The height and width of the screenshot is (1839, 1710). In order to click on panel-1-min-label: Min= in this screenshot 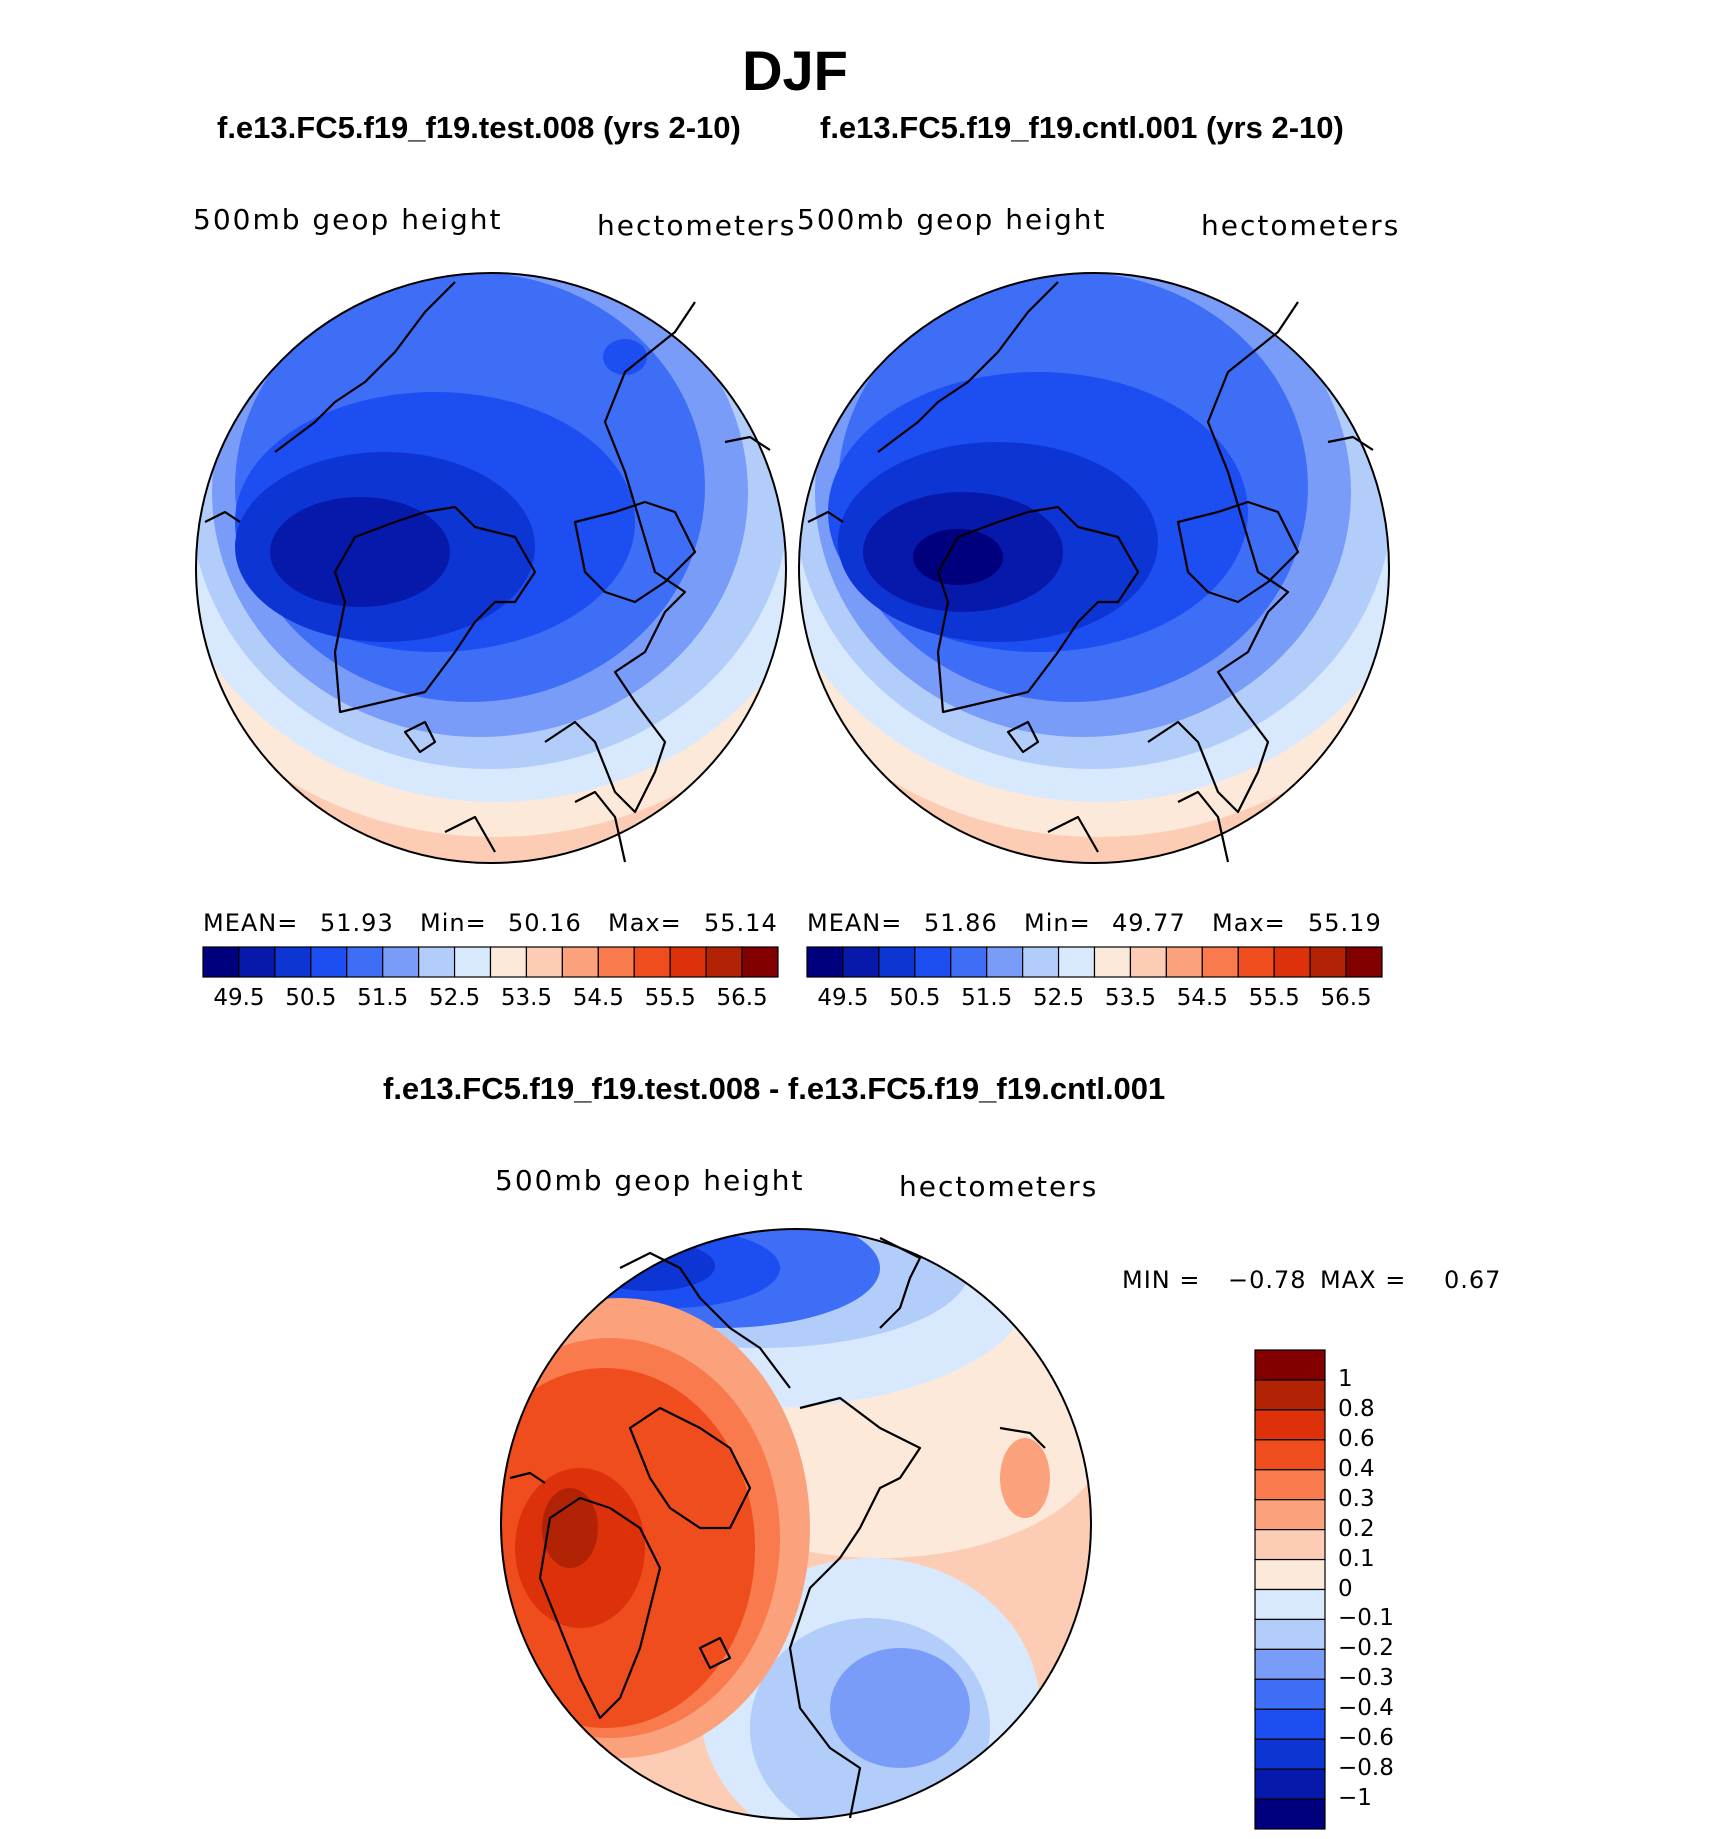, I will do `click(453, 923)`.